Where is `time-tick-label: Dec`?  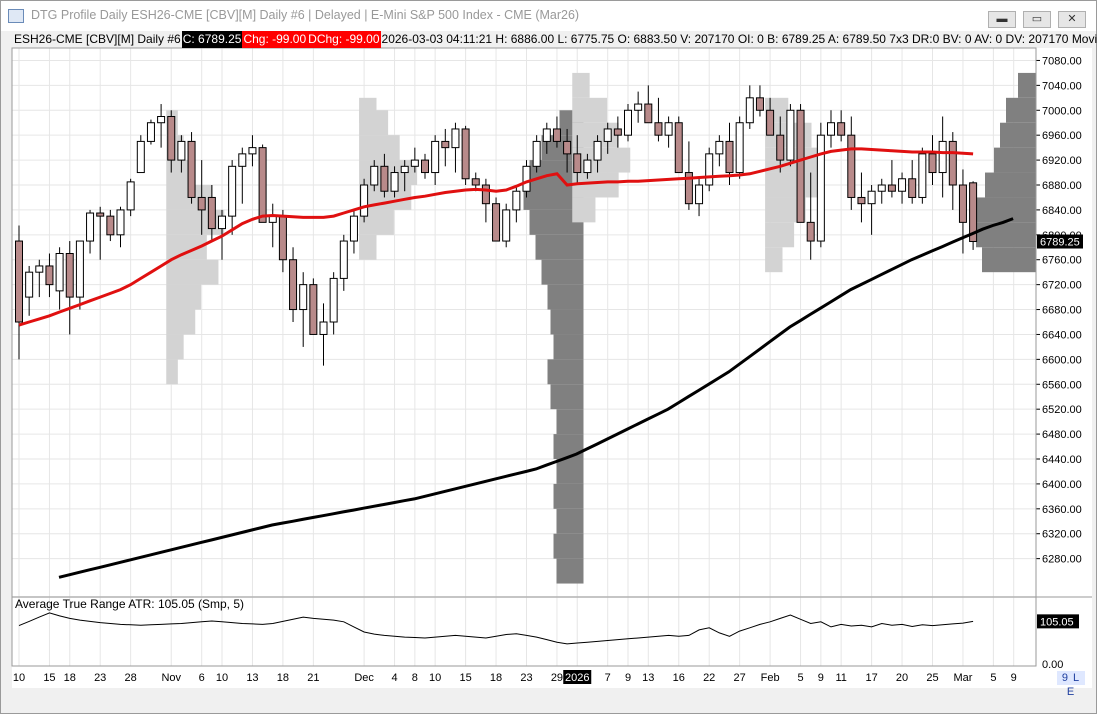
time-tick-label: Dec is located at coordinates (364, 678).